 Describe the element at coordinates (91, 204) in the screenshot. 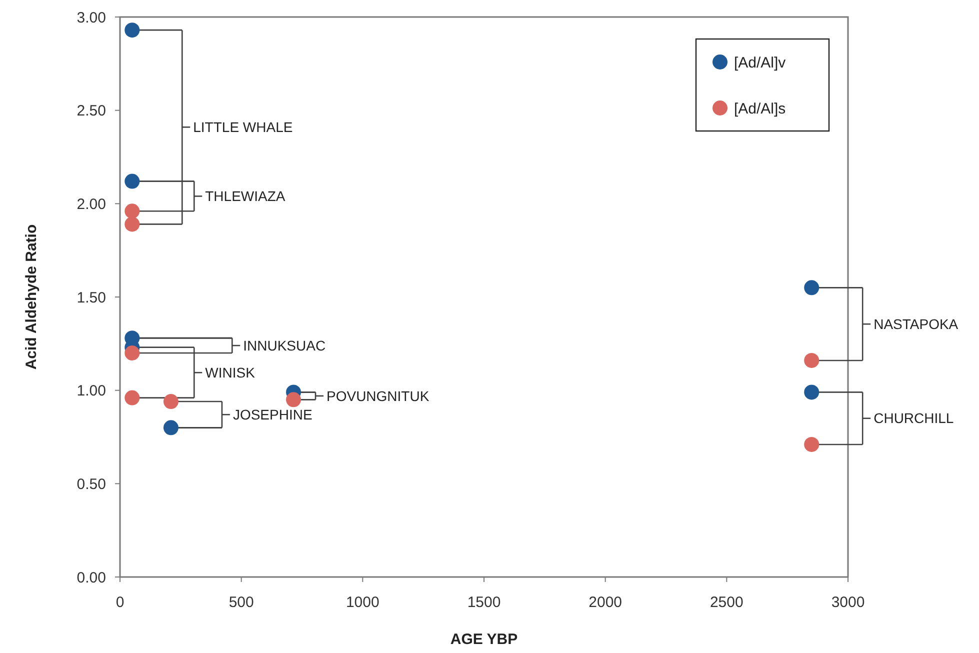

I see `y-tick-label: 2.00` at that location.